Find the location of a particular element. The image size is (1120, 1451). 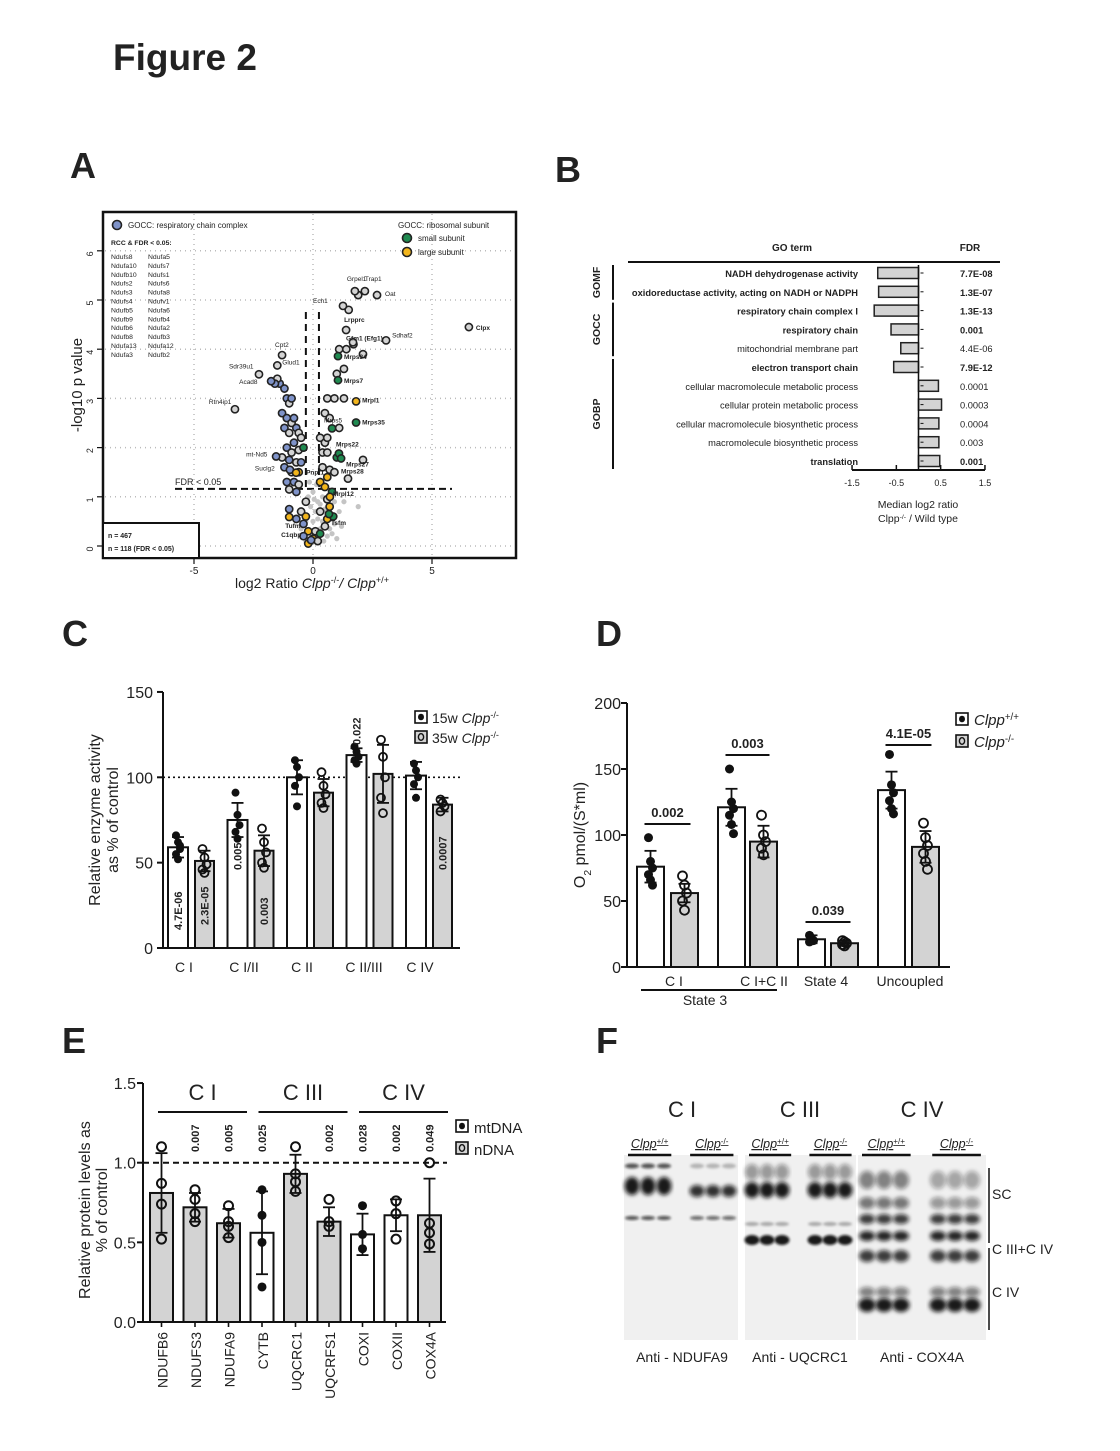

y-tick-label: 0 is located at coordinates (90, 548).